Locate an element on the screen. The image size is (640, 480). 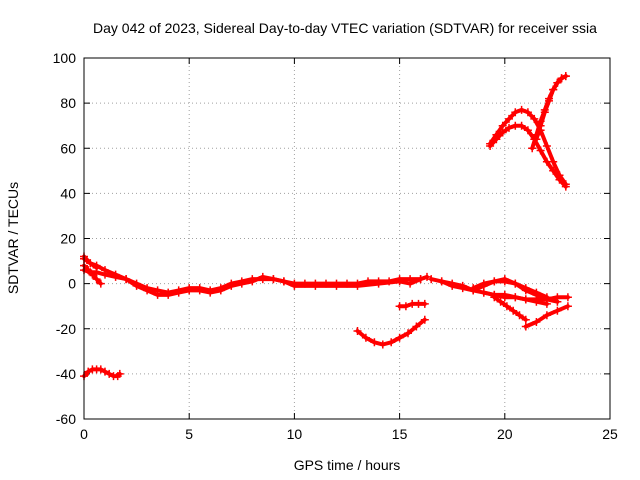
series-mid-segment is located at coordinates (412, 305).